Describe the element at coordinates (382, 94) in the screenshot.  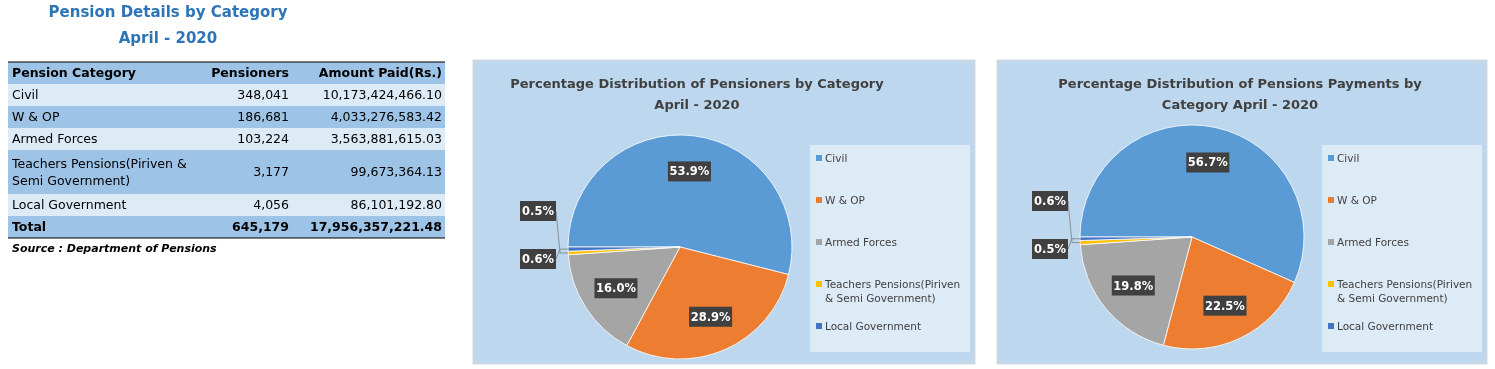
I see `data-label: 10,173,424,466.10` at that location.